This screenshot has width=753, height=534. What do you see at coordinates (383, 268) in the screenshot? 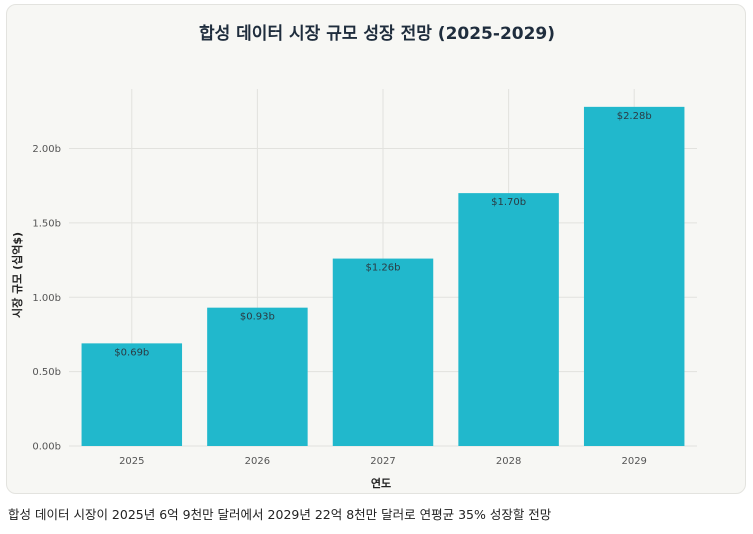
I see `bar-data-label: $1.26b` at bounding box center [383, 268].